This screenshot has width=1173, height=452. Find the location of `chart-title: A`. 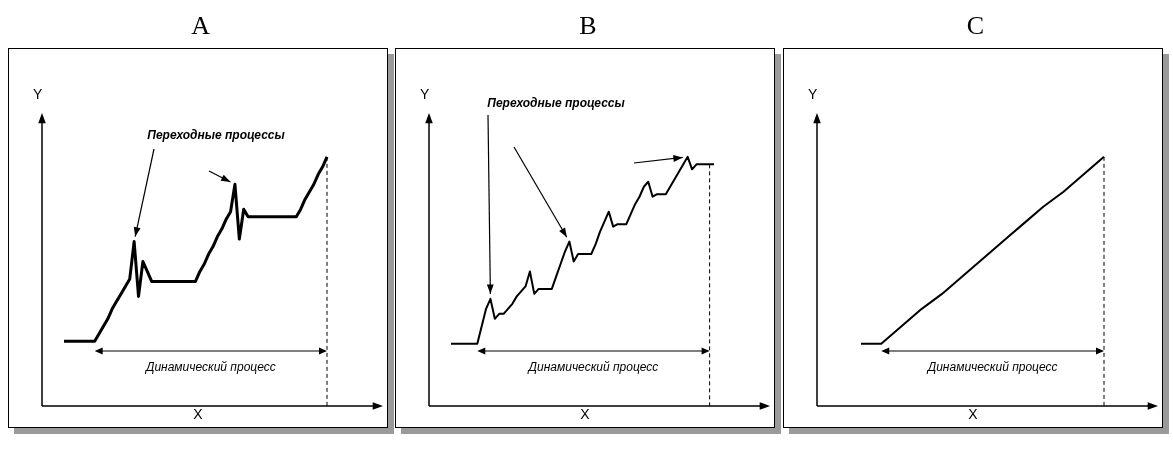

chart-title: A is located at coordinates (201, 26).